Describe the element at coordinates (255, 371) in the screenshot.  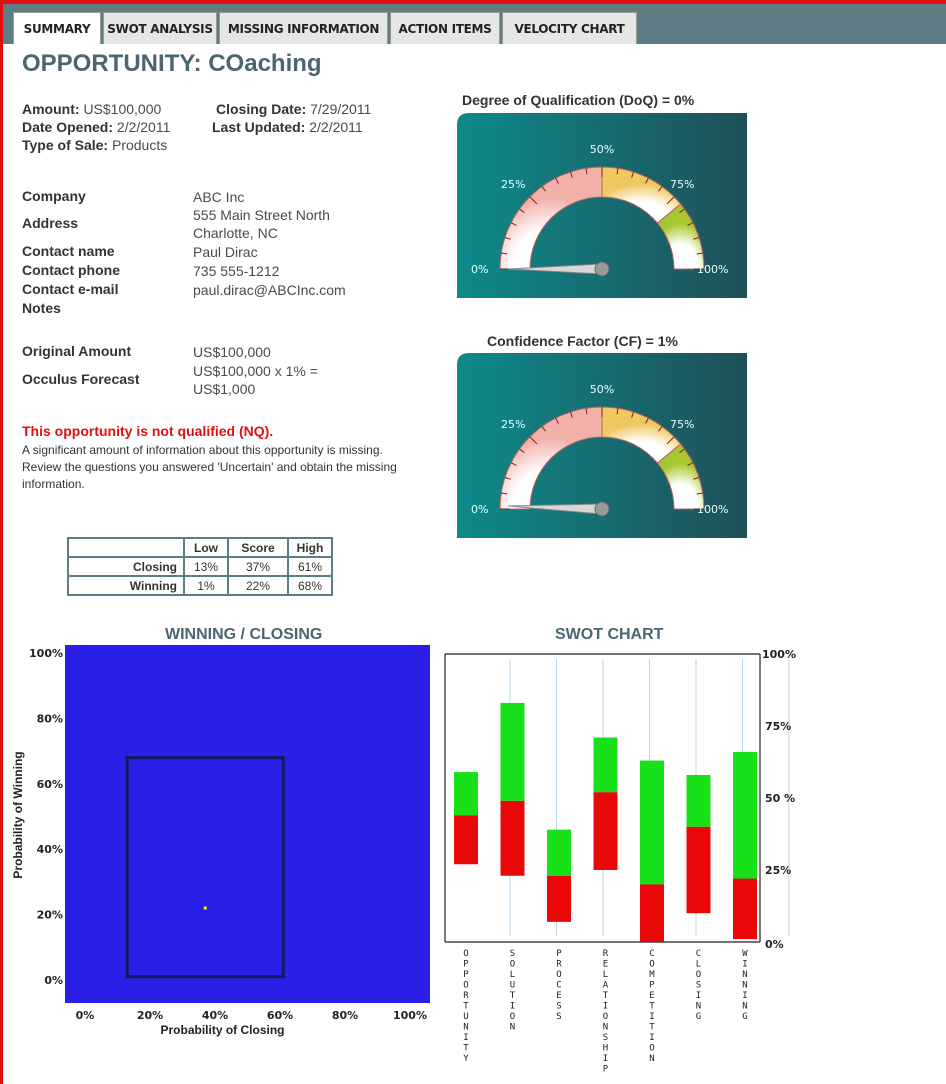
I see `occulus-forecast-line-1: US$100,000 x 1% =` at that location.